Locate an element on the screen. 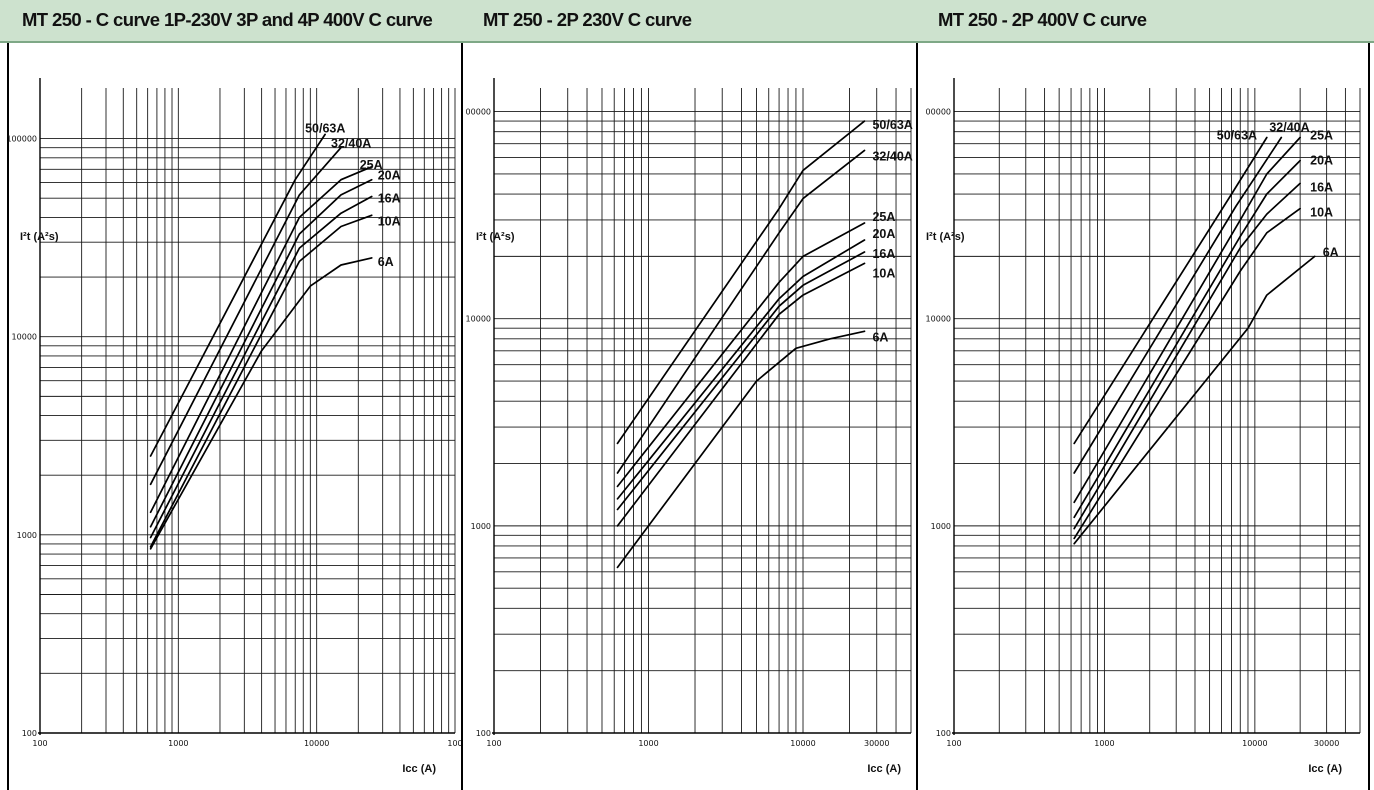  chart-title: MT 250 - 2P 230V C curve is located at coordinates (587, 19).